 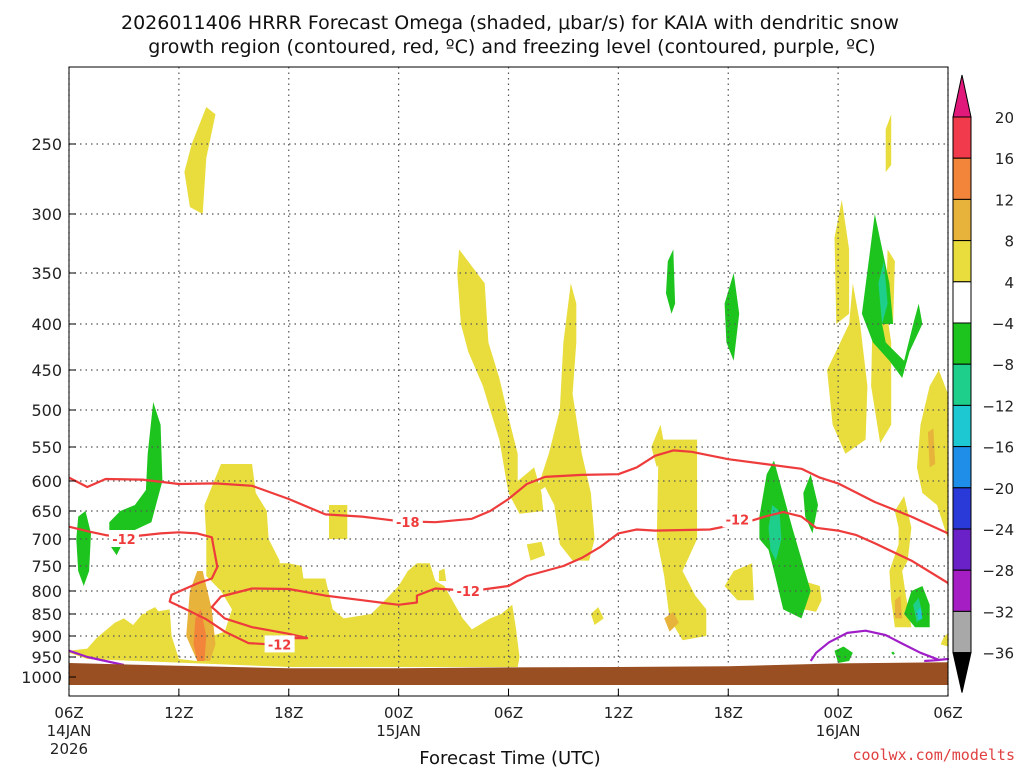 I want to click on x-tick-label-7: 00Z, so click(x=837, y=713).